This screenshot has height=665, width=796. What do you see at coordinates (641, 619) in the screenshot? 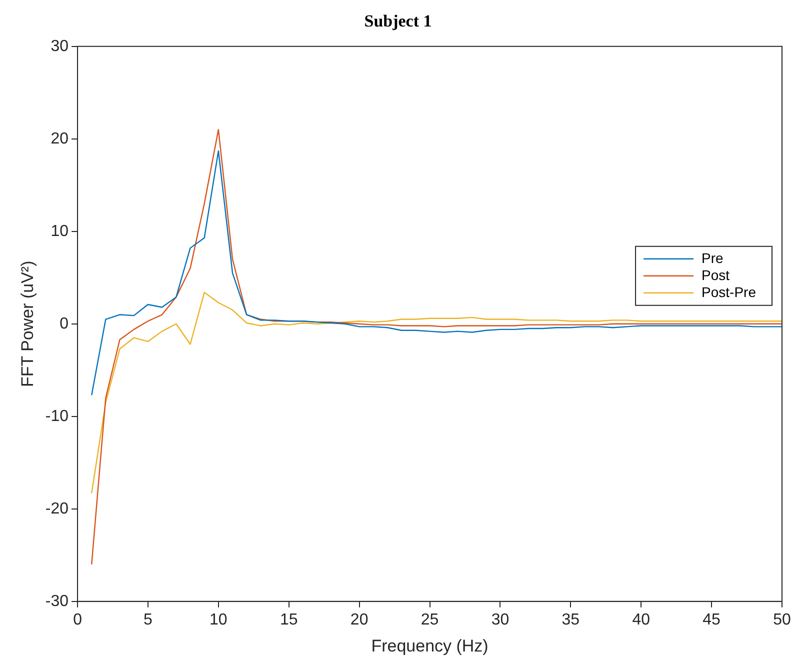
I see `x-tick-label: 40` at bounding box center [641, 619].